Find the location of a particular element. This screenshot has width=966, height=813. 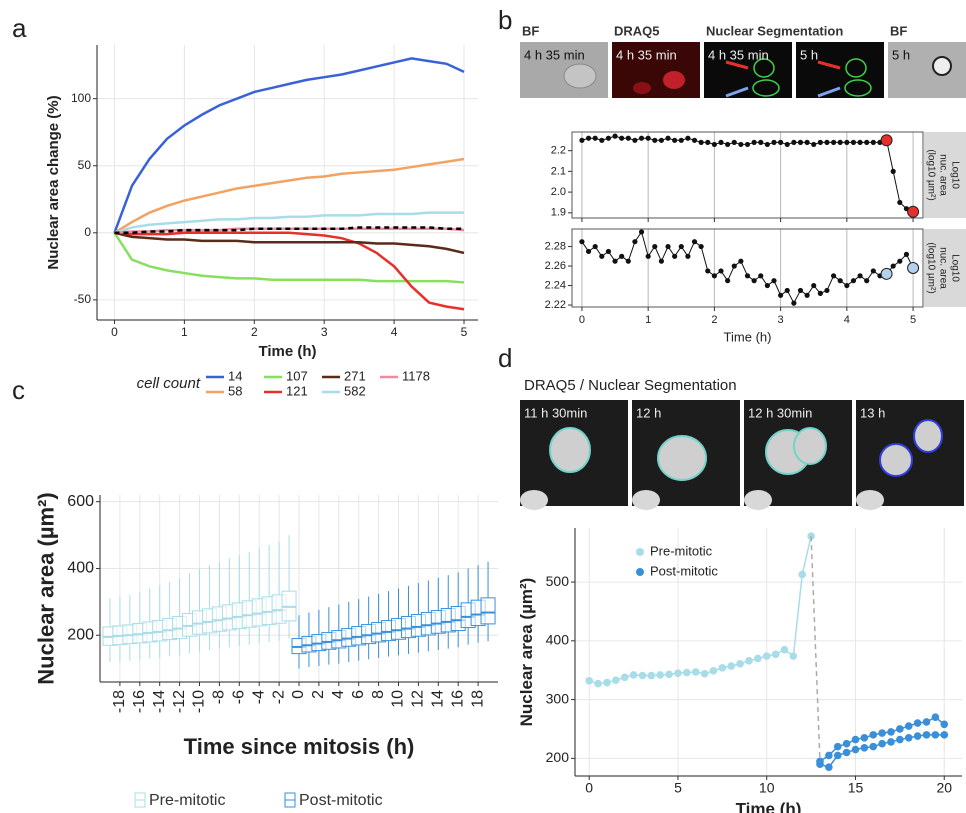

y-tick-label: 2.22 is located at coordinates (555, 305).